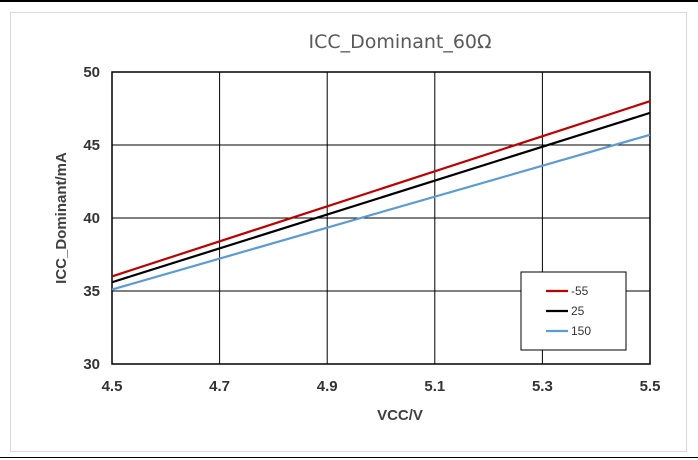 This screenshot has width=698, height=460. What do you see at coordinates (349, 1) in the screenshot?
I see `top-rule` at bounding box center [349, 1].